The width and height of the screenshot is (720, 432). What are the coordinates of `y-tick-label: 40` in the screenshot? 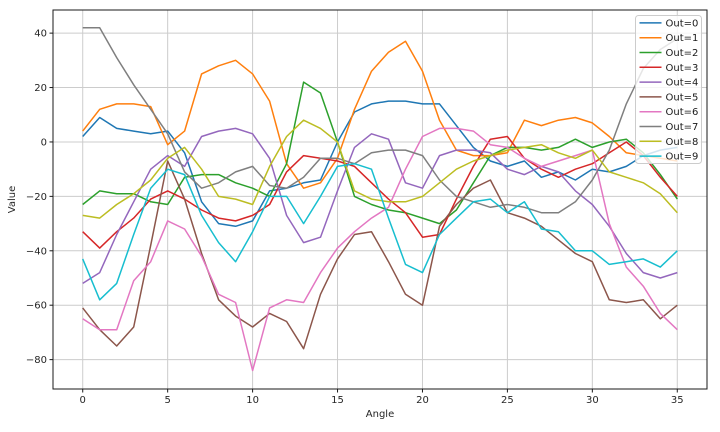 It's located at (40, 34).